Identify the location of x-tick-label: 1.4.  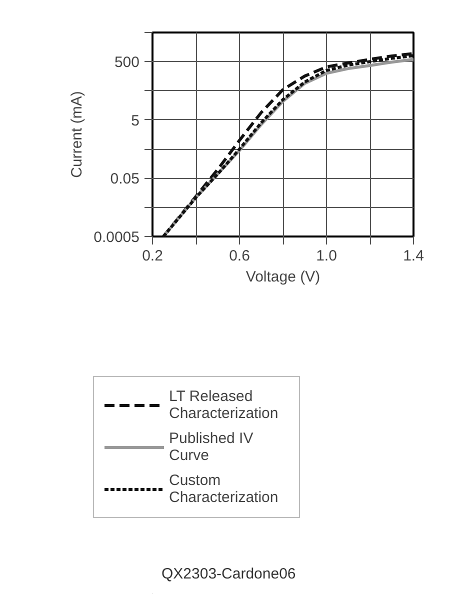
(413, 256).